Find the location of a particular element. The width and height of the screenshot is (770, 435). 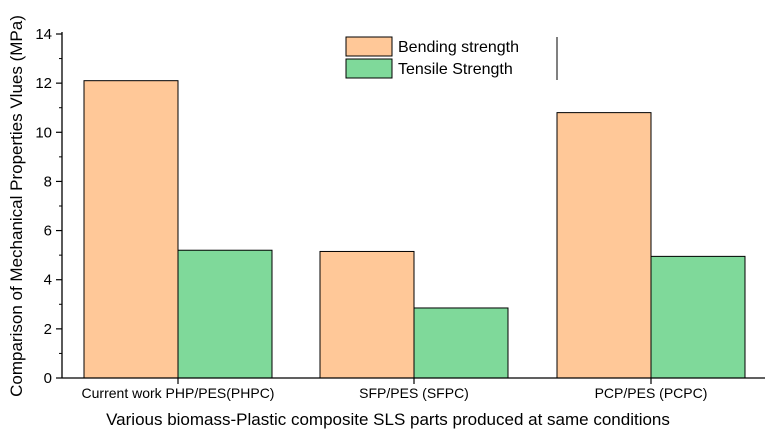

x-tick-label: SFP/PES (SFPC) is located at coordinates (414, 393).